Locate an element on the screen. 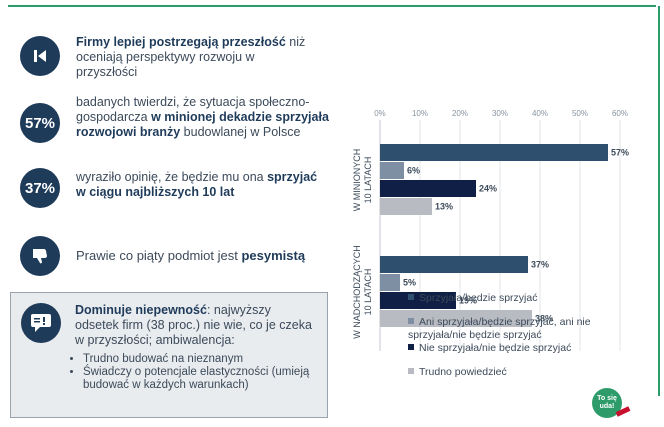  bar-value-label: 38% is located at coordinates (544, 319).